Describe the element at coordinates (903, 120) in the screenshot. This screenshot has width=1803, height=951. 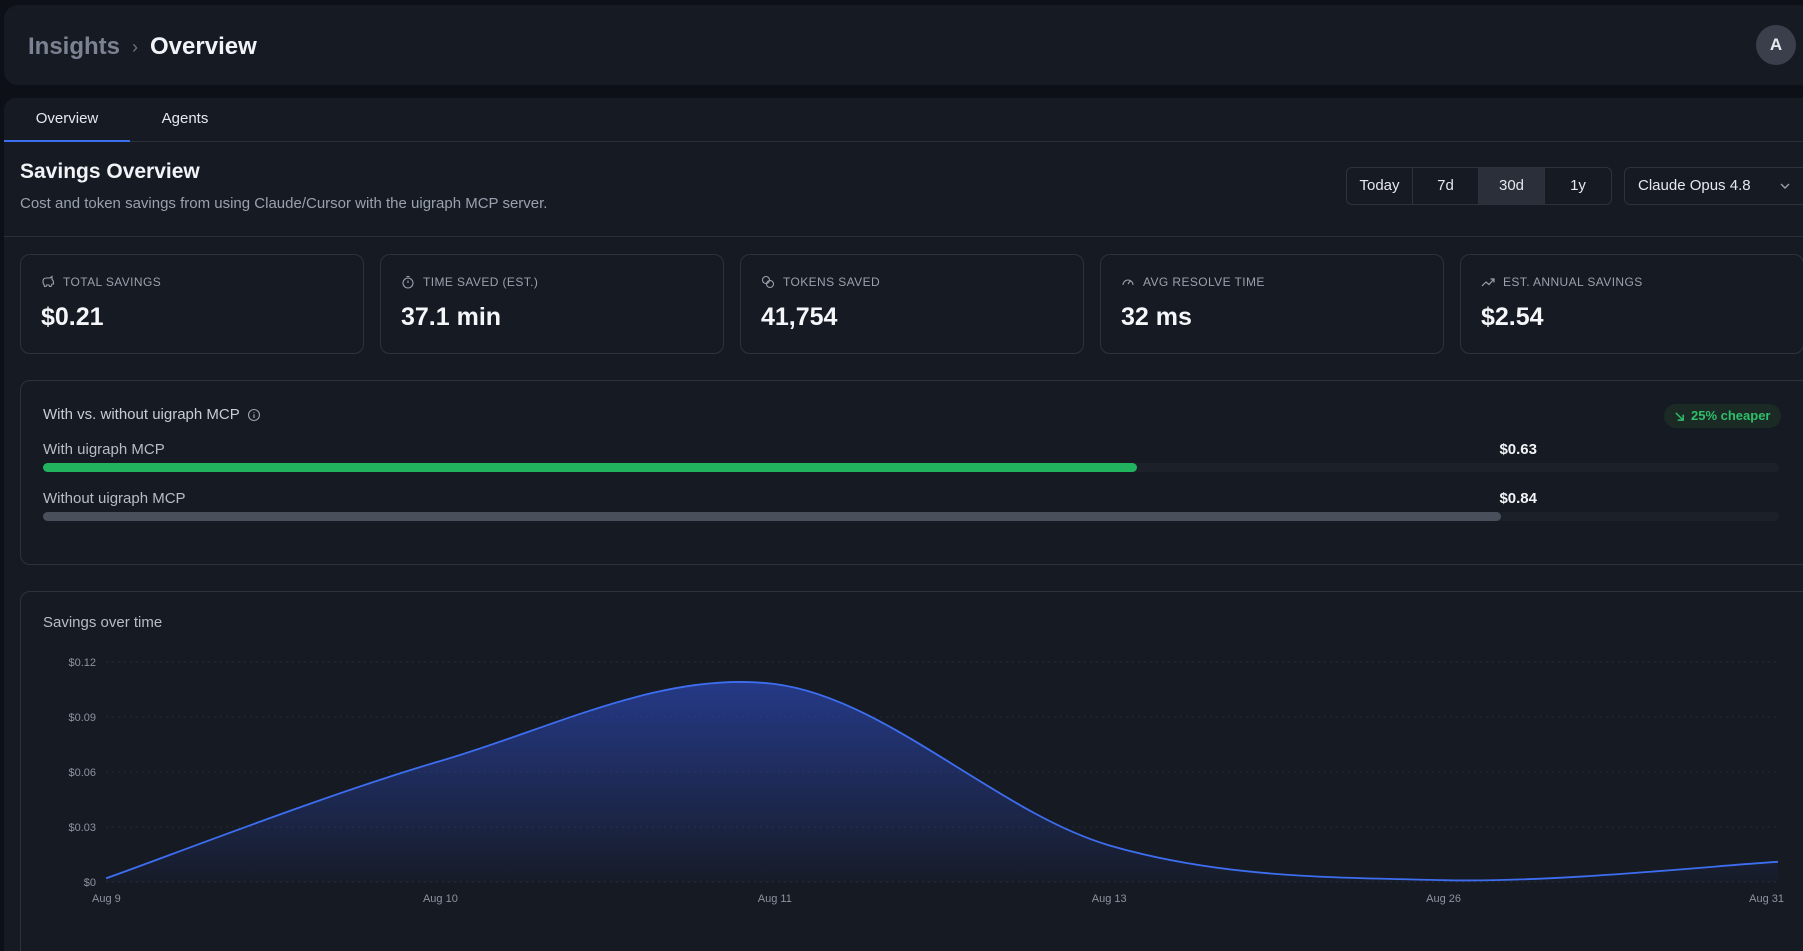
I see `tab-bar: Overview Agents` at that location.